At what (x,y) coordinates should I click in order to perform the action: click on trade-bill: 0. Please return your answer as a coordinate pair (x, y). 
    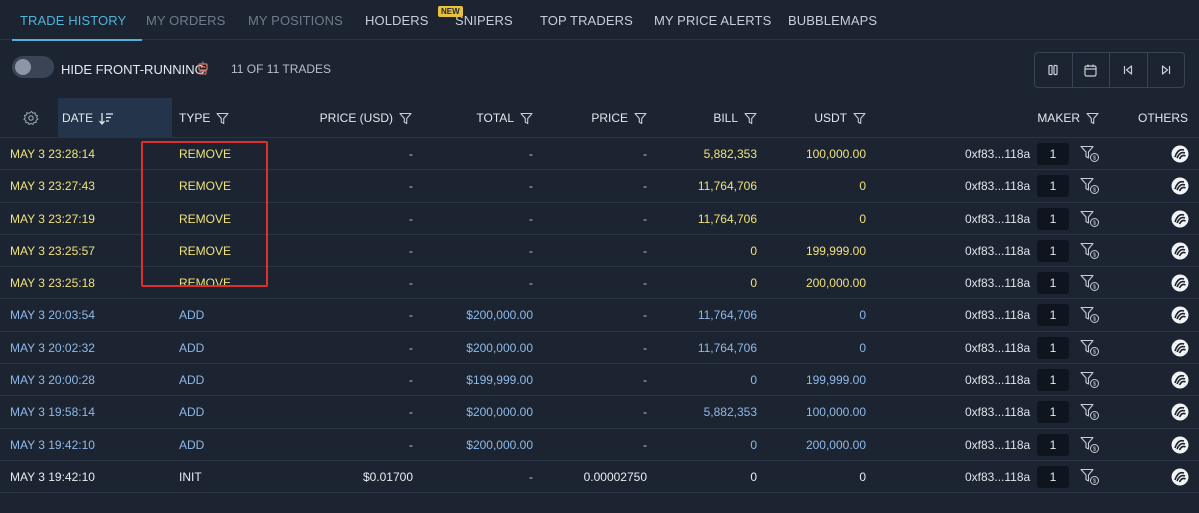
    Looking at the image, I should click on (753, 250).